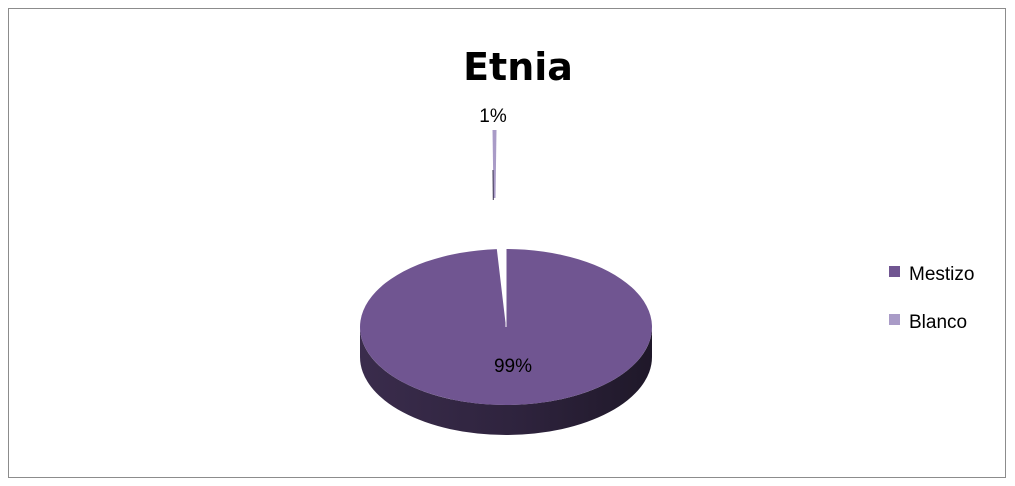 The width and height of the screenshot is (1015, 486). Describe the element at coordinates (938, 322) in the screenshot. I see `legend-label-blanco: Blanco` at that location.